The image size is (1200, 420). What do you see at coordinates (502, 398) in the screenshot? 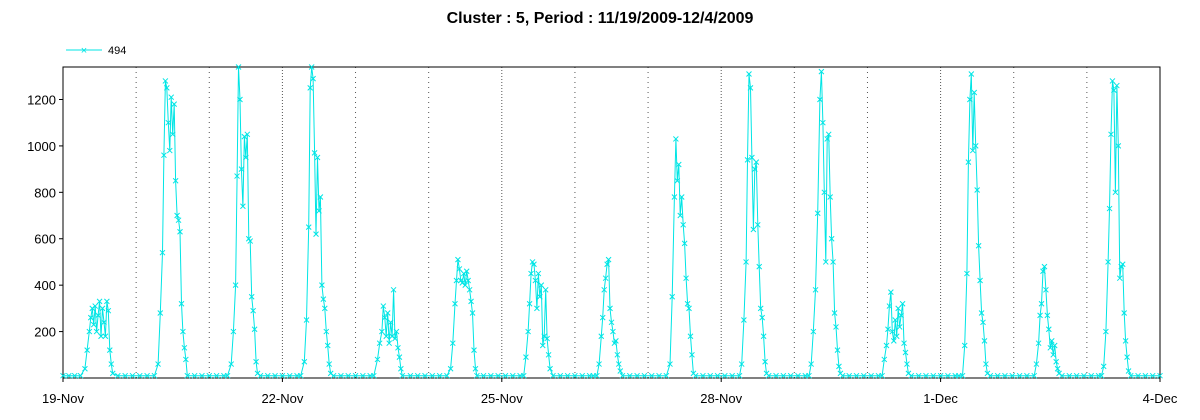
I see `x-tick-label: 25-Nov` at bounding box center [502, 398].